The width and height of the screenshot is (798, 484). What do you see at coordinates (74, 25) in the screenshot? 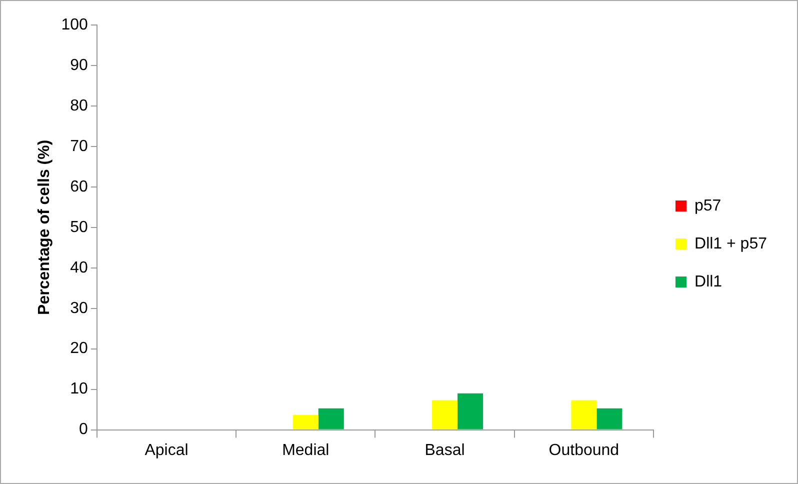
I see `y-tick-label: 100` at bounding box center [74, 25].